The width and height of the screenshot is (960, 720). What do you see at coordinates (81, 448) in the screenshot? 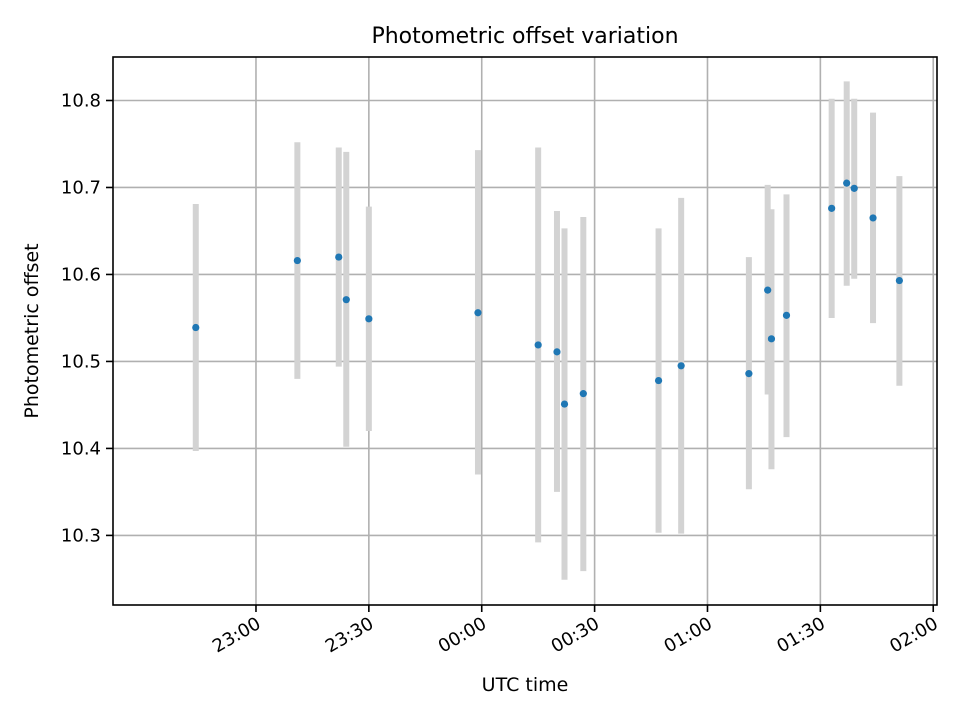
I see `y-tick-label: 10.4` at bounding box center [81, 448].